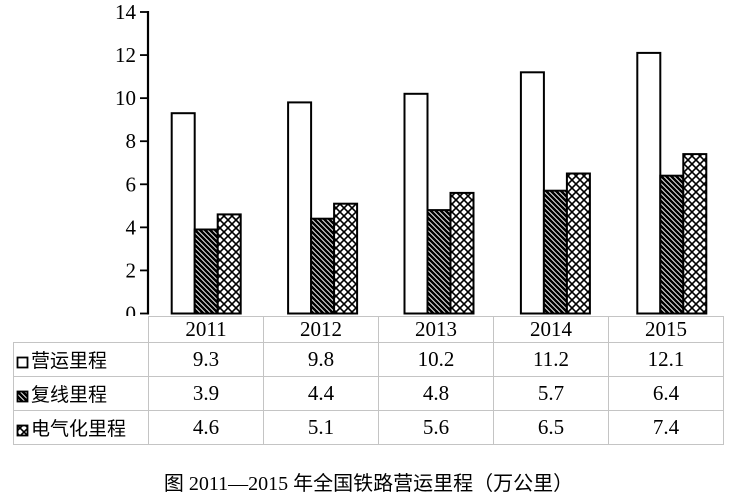  What do you see at coordinates (131, 270) in the screenshot?
I see `y-axis-tick-label: 2` at bounding box center [131, 270].